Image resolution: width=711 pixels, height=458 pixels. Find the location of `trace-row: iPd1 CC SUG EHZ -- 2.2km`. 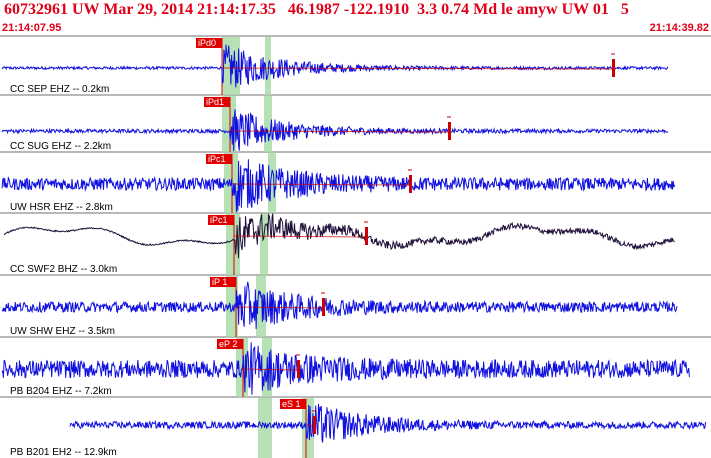

trace-row: iPd1 CC SUG EHZ -- 2.2km is located at coordinates (335, 124).